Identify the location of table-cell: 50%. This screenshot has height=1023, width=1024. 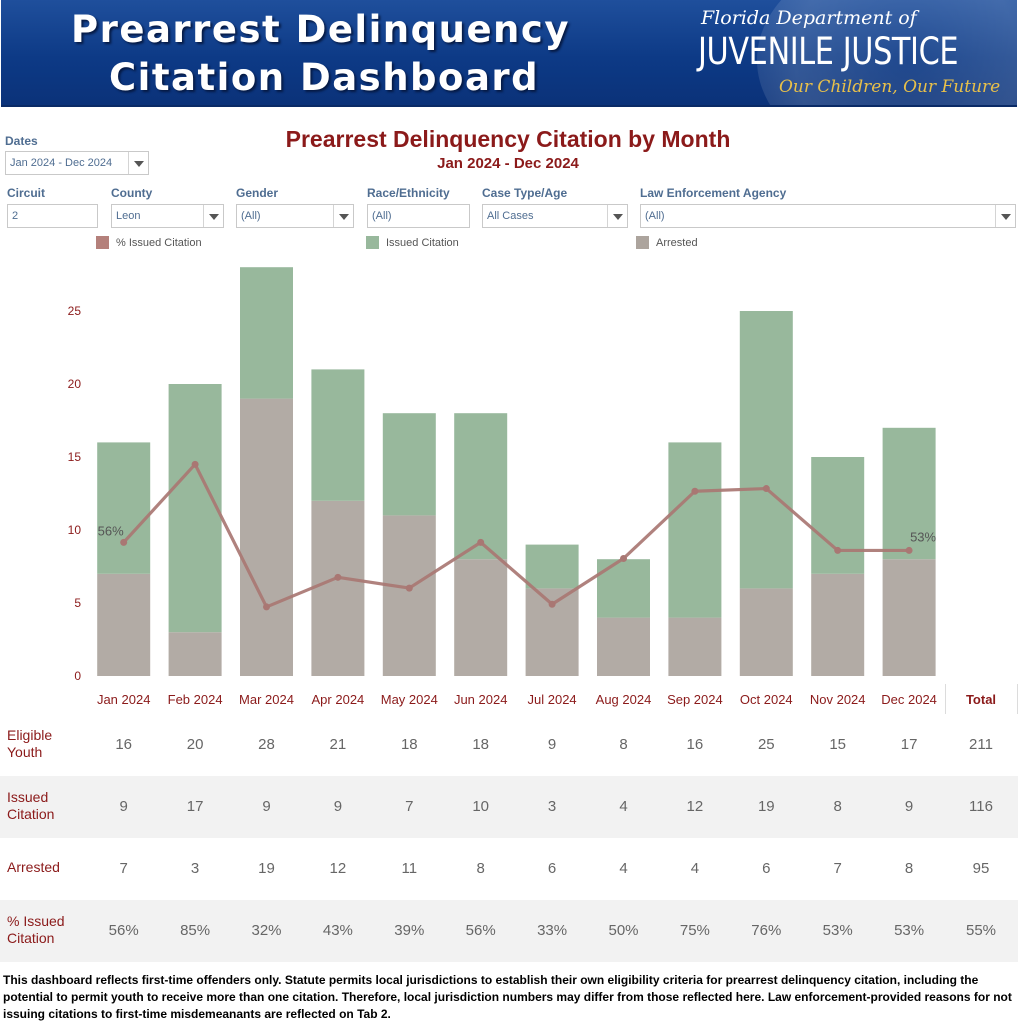
(623, 930).